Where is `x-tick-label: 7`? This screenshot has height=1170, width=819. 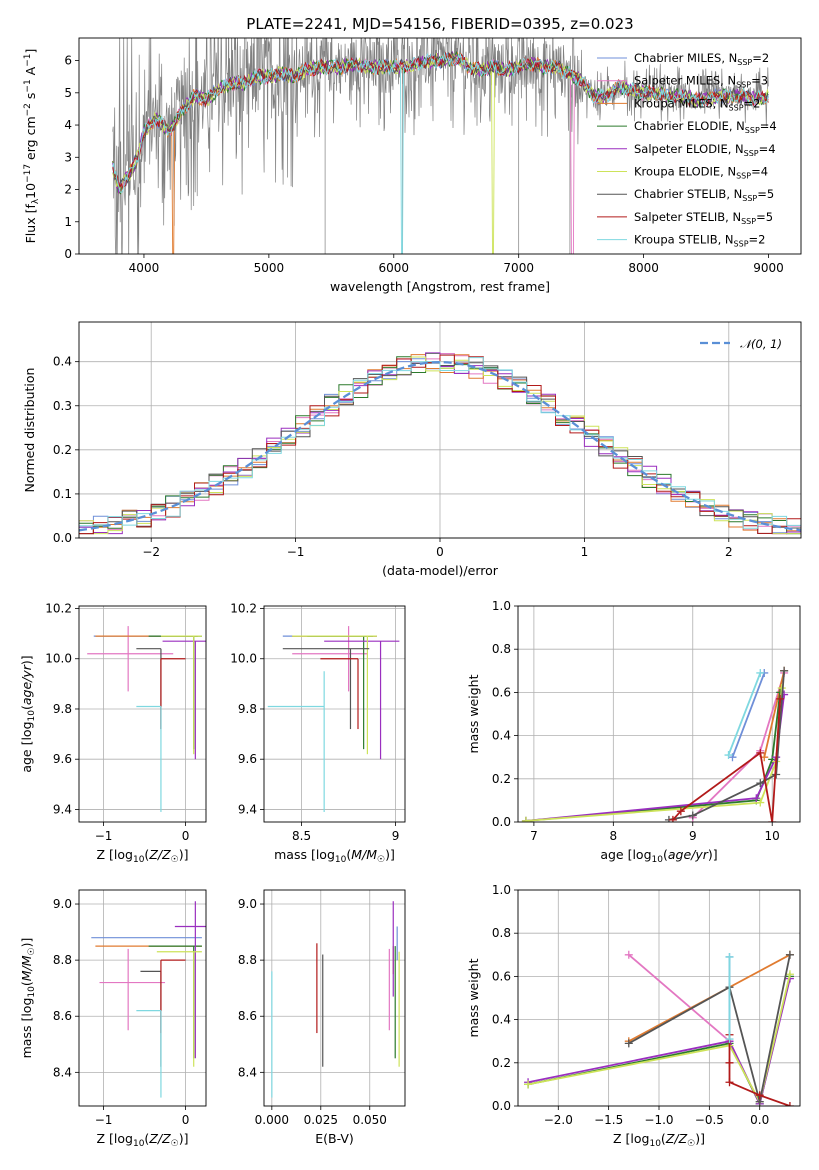 x-tick-label: 7 is located at coordinates (534, 836).